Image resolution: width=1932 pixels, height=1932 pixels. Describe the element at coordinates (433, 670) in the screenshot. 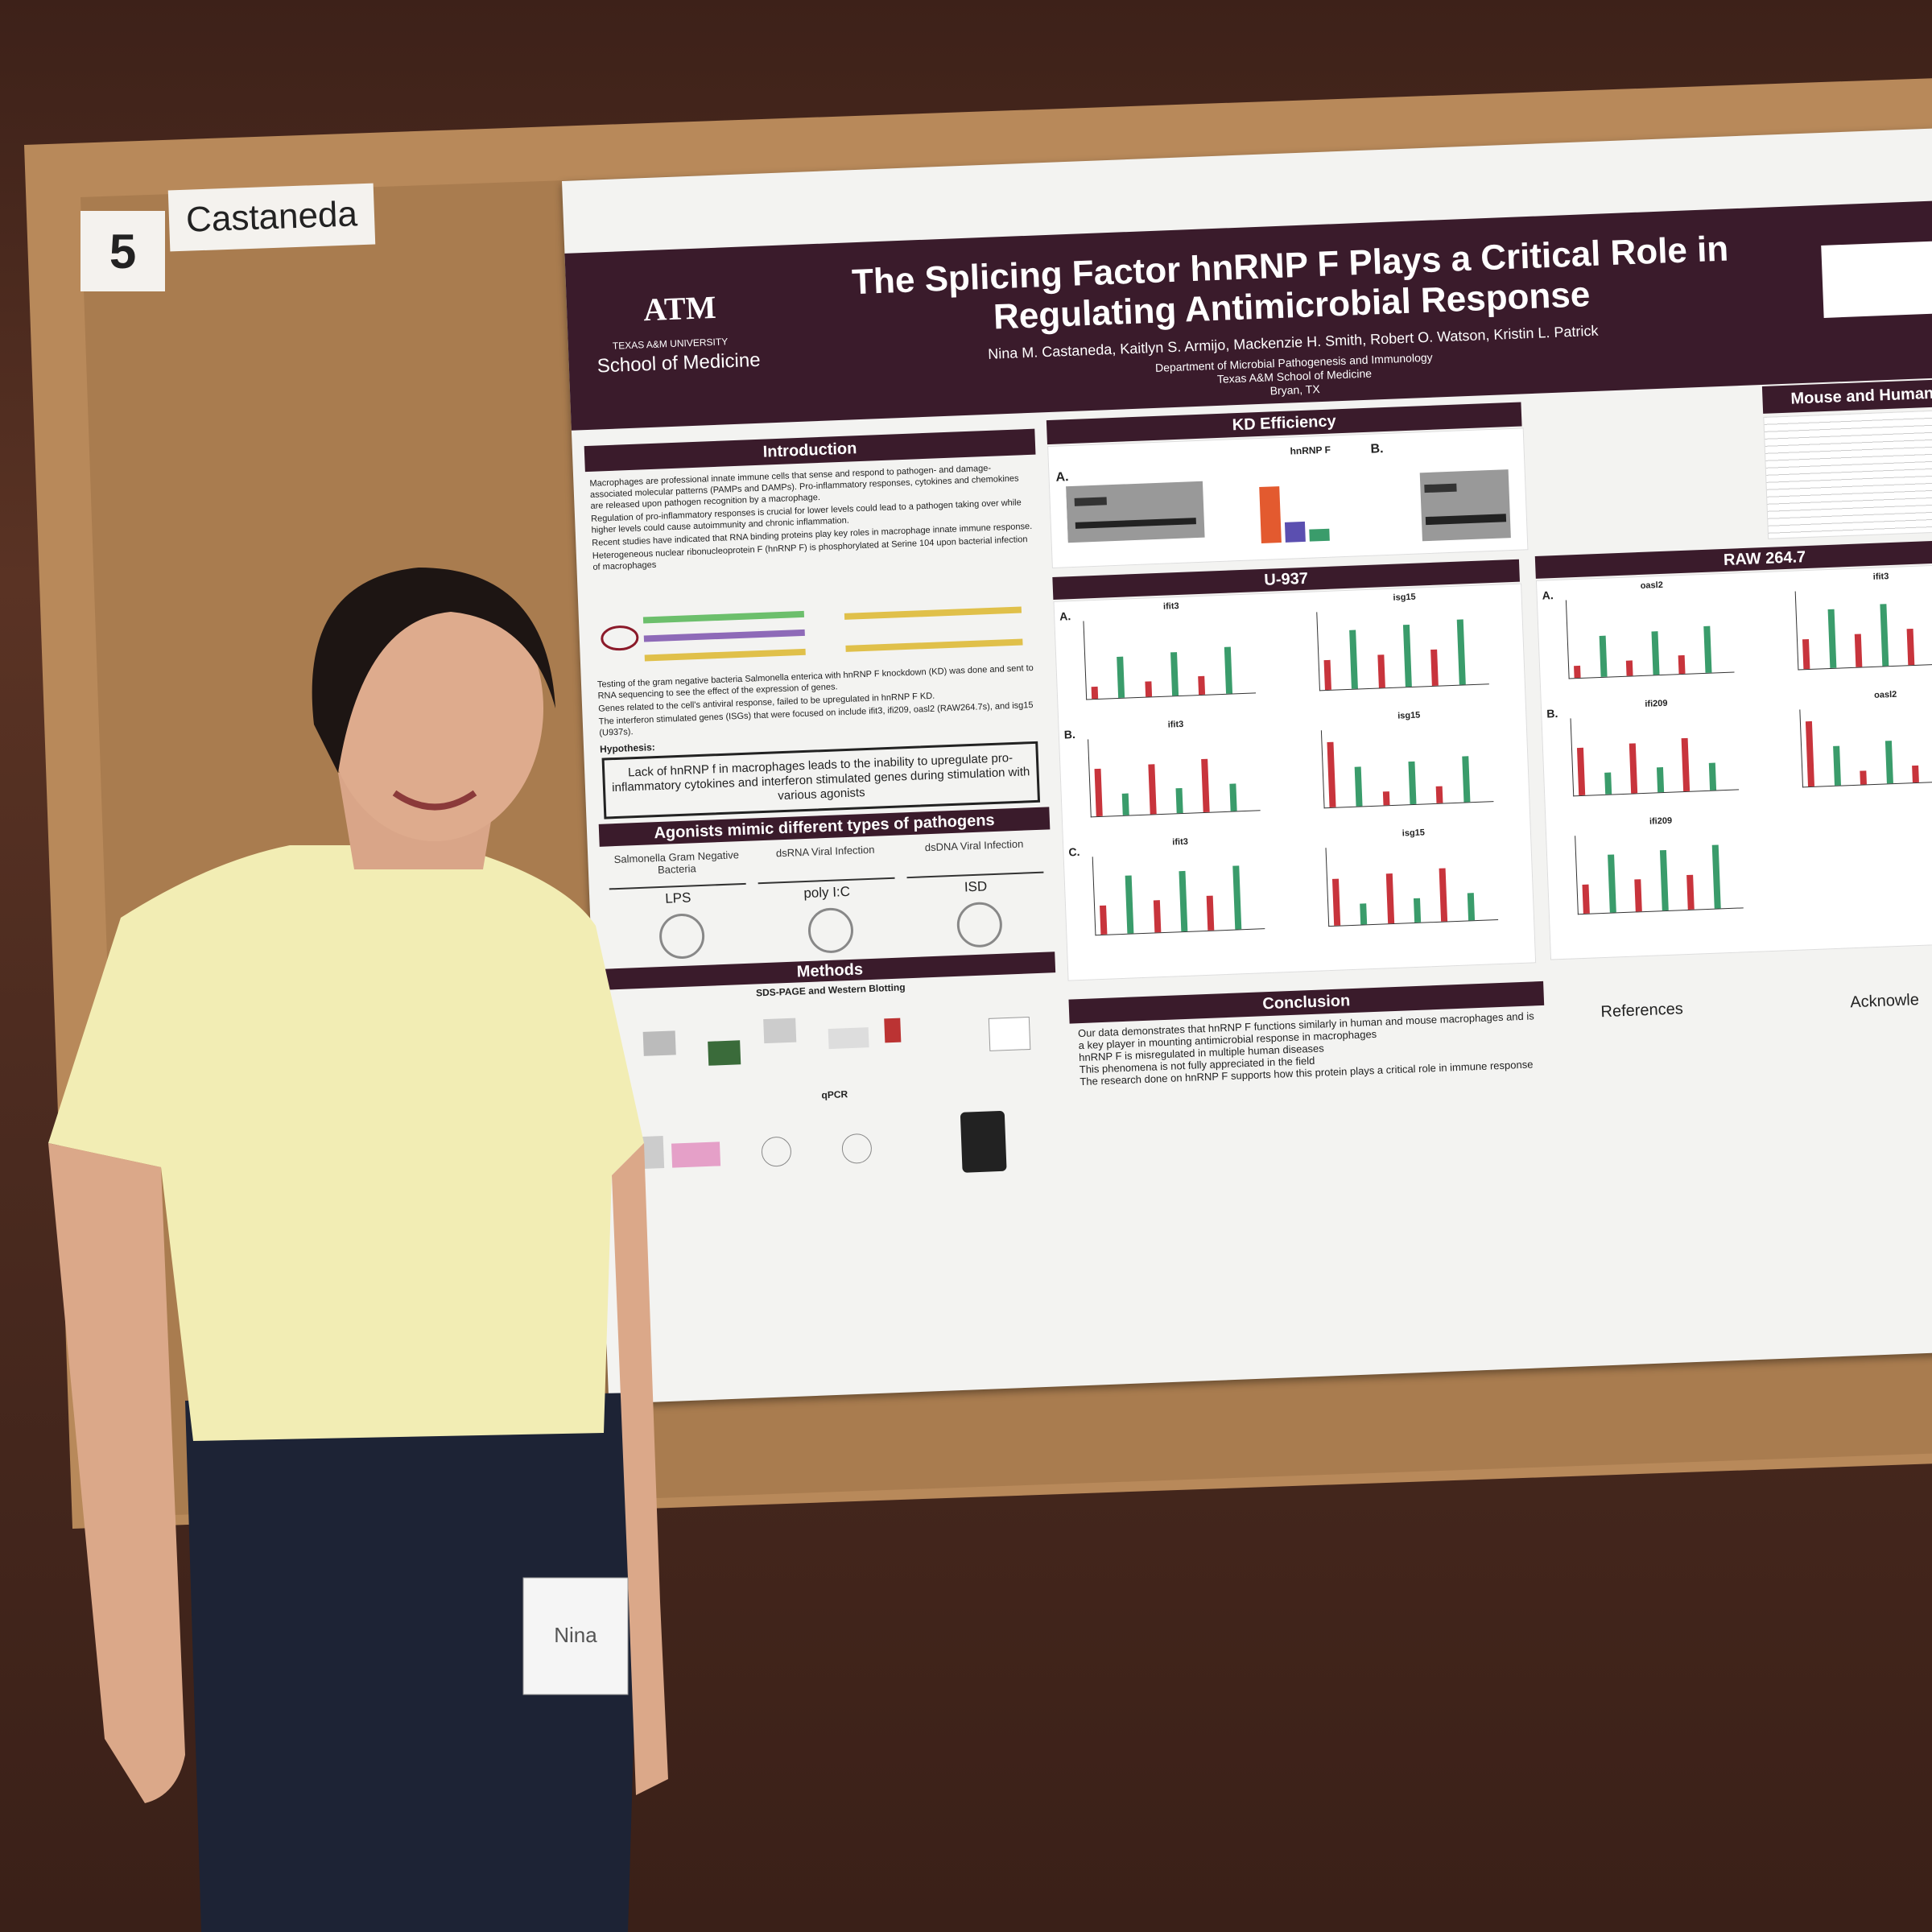

I see `hair` at that location.